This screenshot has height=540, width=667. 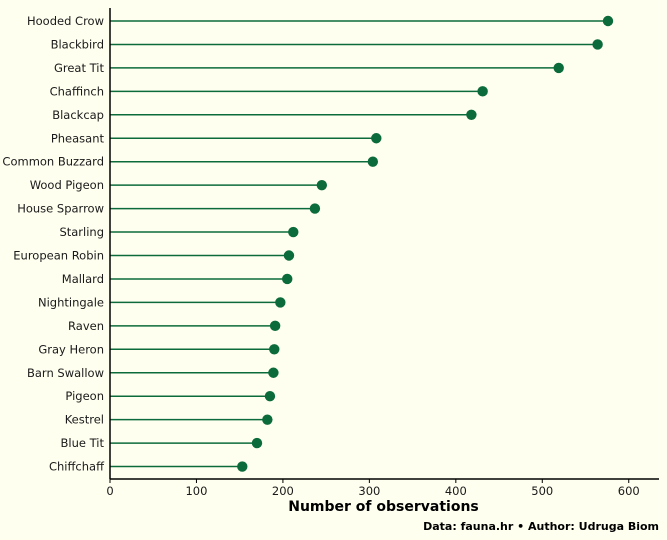 I want to click on category-label-chiffchaff: Chiffchaff, so click(x=77, y=467).